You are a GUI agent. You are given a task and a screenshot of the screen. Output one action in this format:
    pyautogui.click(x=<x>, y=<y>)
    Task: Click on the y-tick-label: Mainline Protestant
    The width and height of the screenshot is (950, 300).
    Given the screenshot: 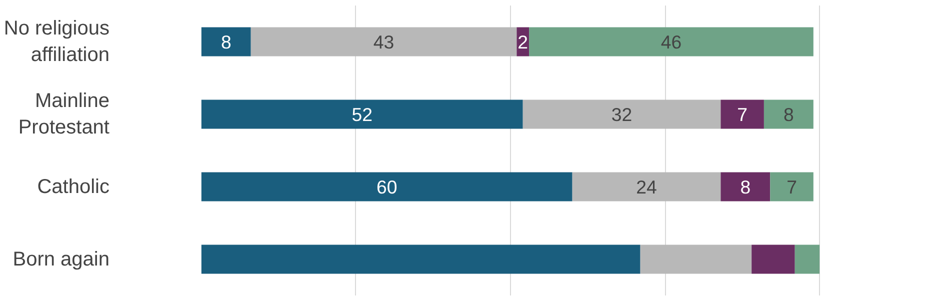 What is the action you would take?
    pyautogui.click(x=64, y=114)
    